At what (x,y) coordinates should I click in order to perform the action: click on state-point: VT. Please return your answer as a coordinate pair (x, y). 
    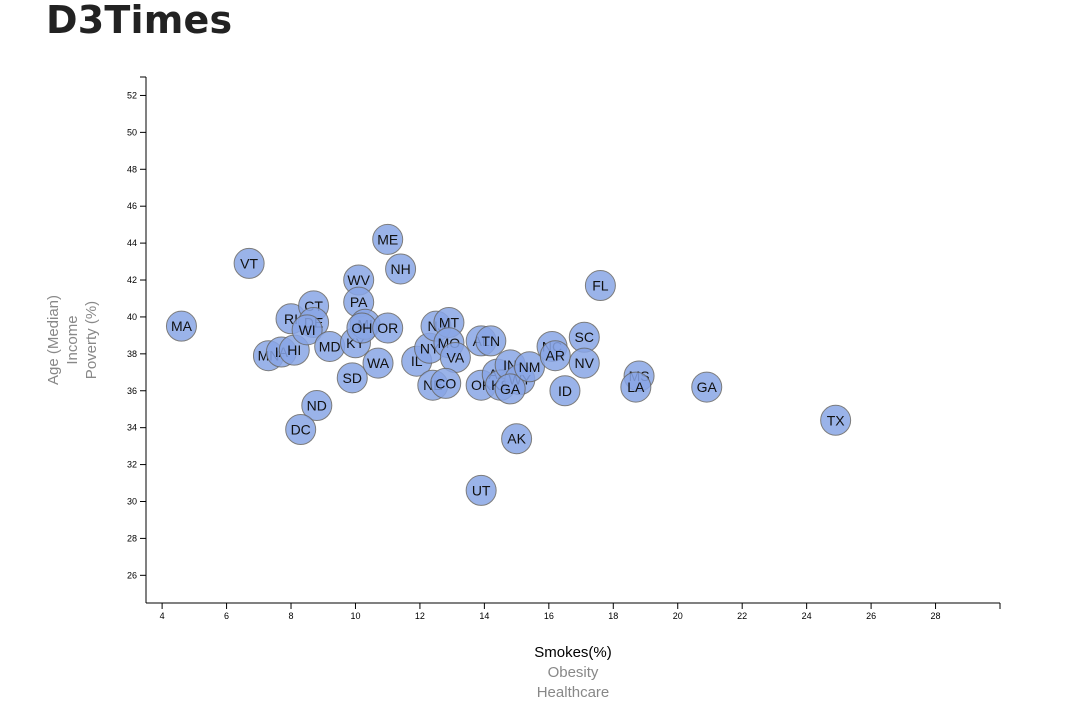
    Looking at the image, I should click on (249, 263).